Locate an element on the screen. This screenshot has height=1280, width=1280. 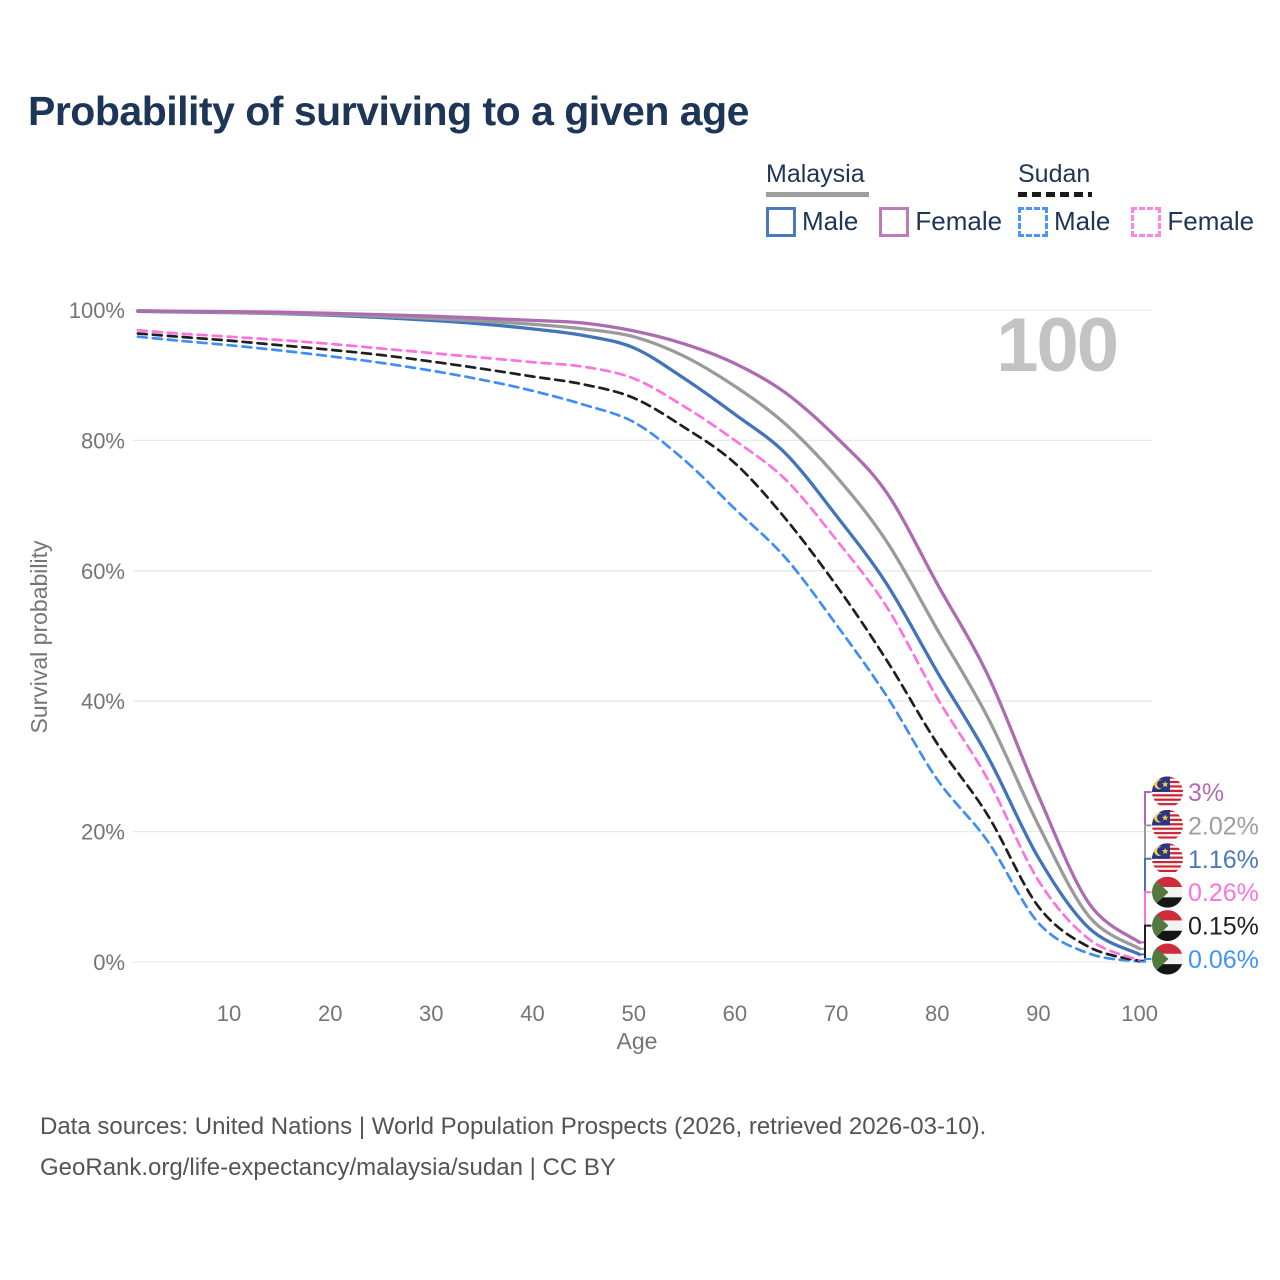
x-tick-30: 30 is located at coordinates (431, 1013).